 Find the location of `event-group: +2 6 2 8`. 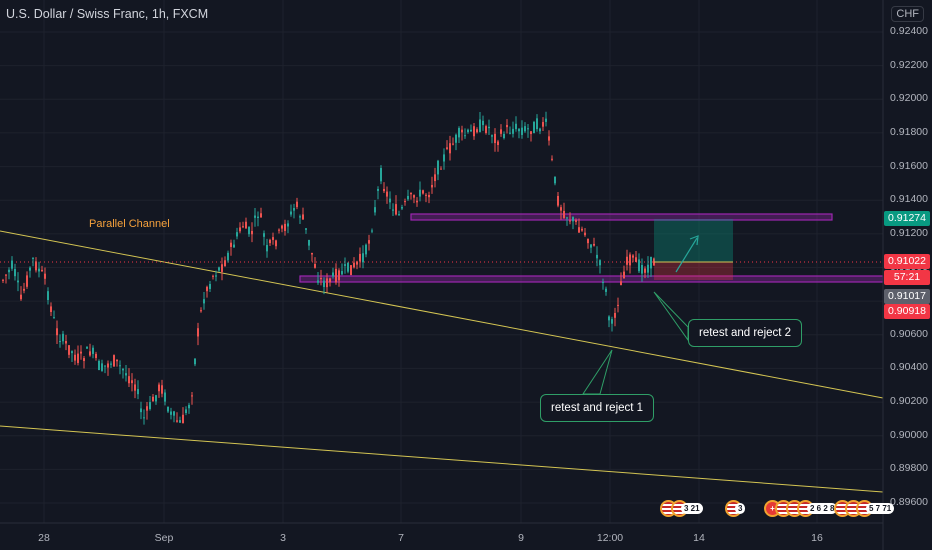

event-group: +2 6 2 8 is located at coordinates (801, 508).